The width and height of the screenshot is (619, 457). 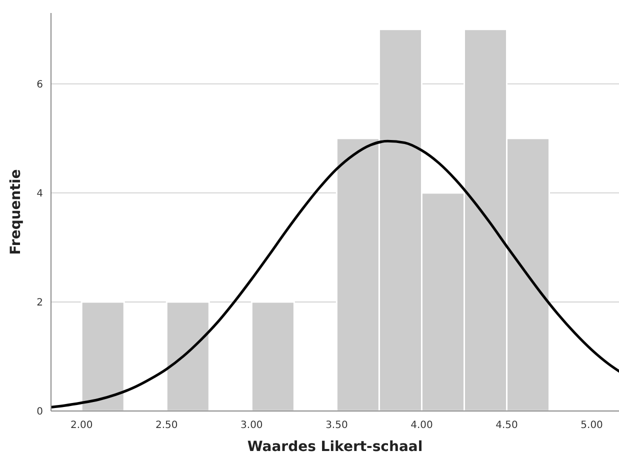 I want to click on y-tick-label: 0, so click(x=39, y=412).